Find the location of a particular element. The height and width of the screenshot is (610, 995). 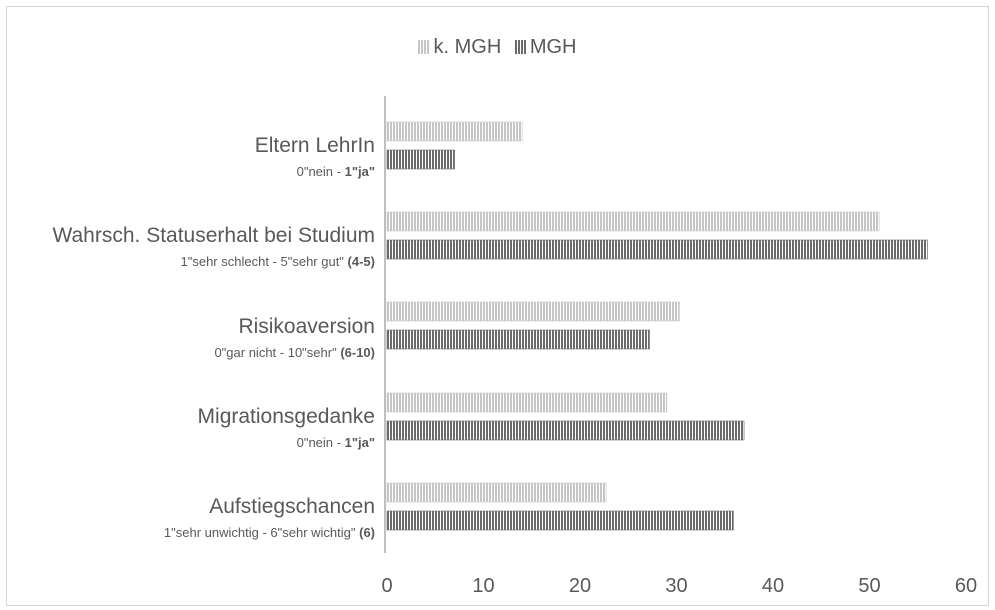

legend-swatch-k-mgh is located at coordinates (424, 47).